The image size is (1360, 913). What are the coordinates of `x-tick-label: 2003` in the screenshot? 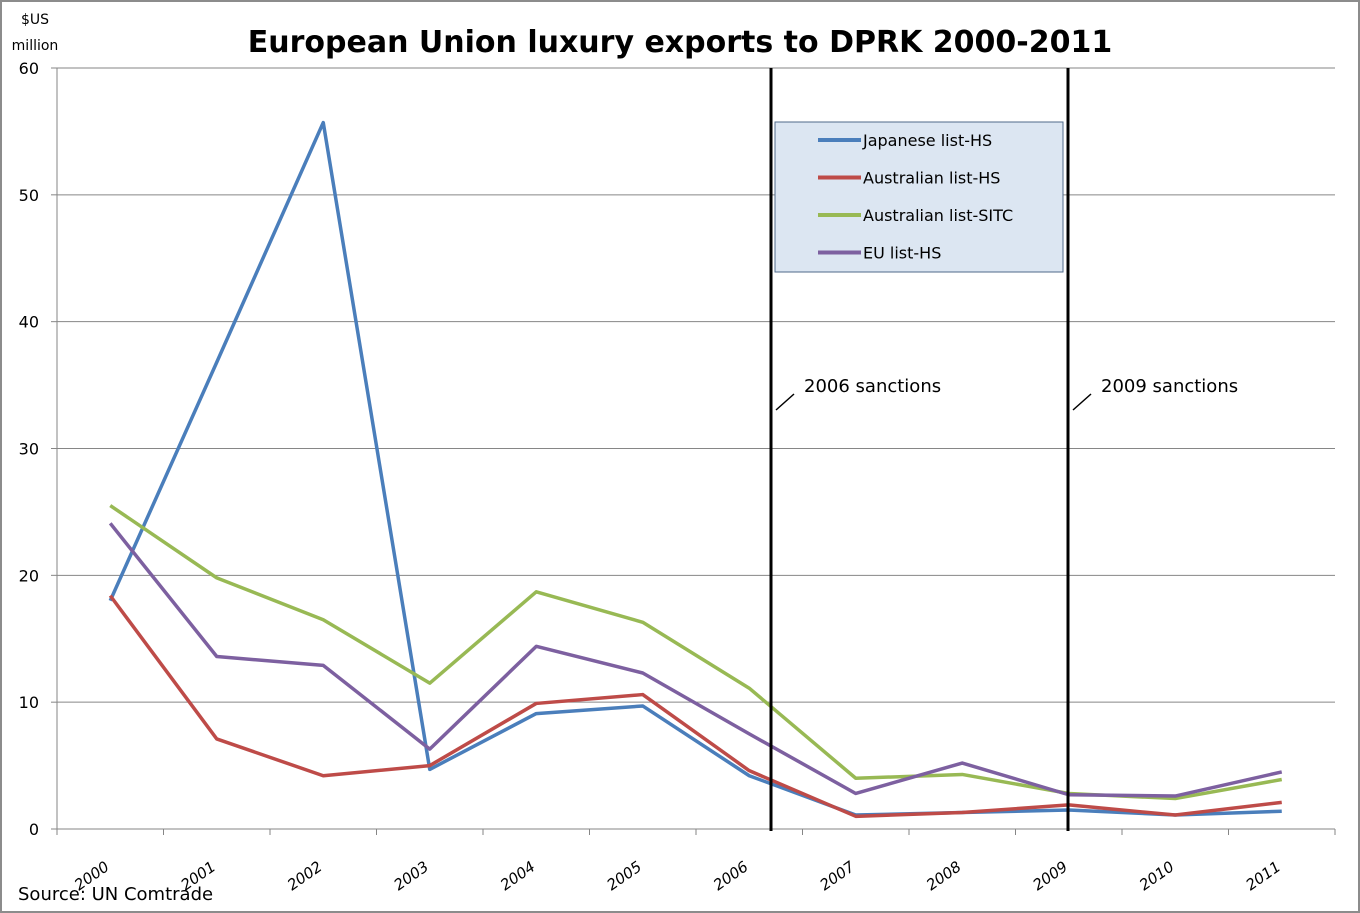 It's located at (411, 876).